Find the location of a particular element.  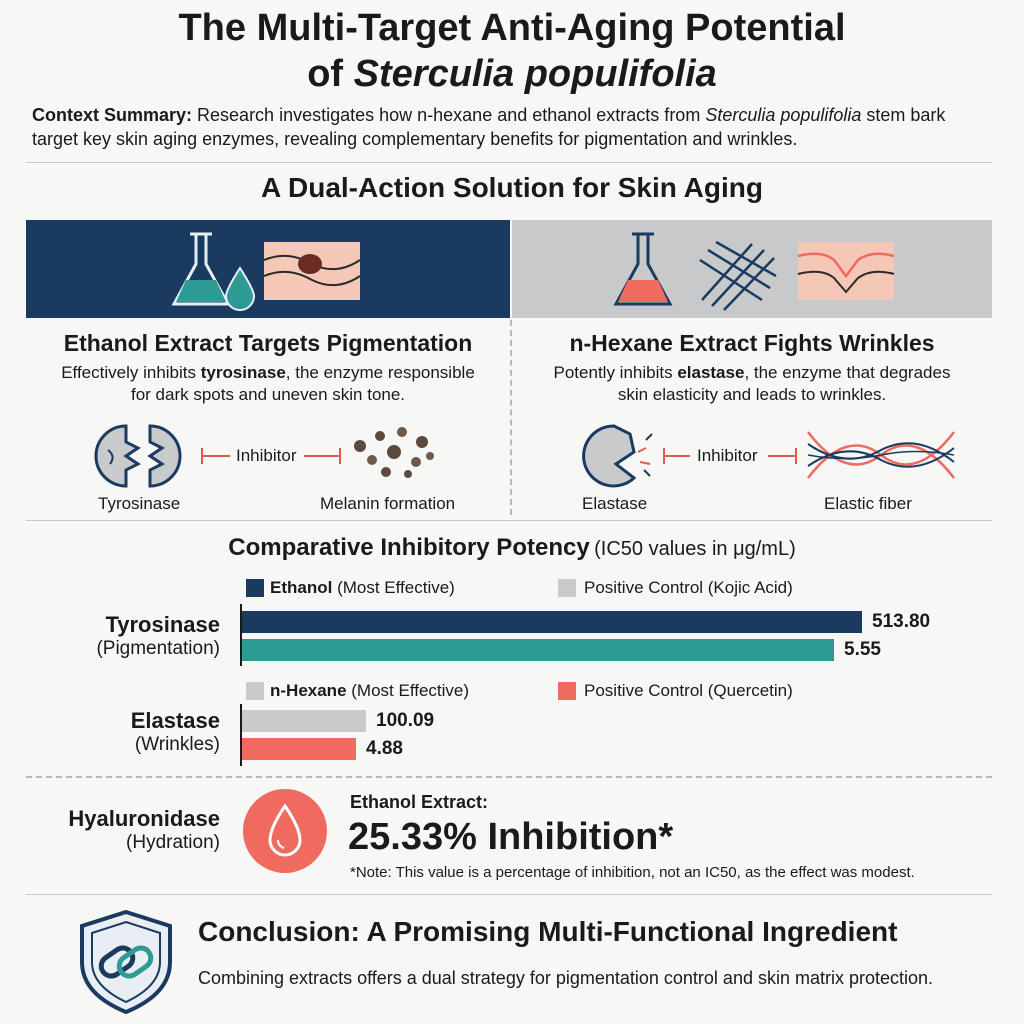

value-elastase-hexane: 100.09 is located at coordinates (405, 720).